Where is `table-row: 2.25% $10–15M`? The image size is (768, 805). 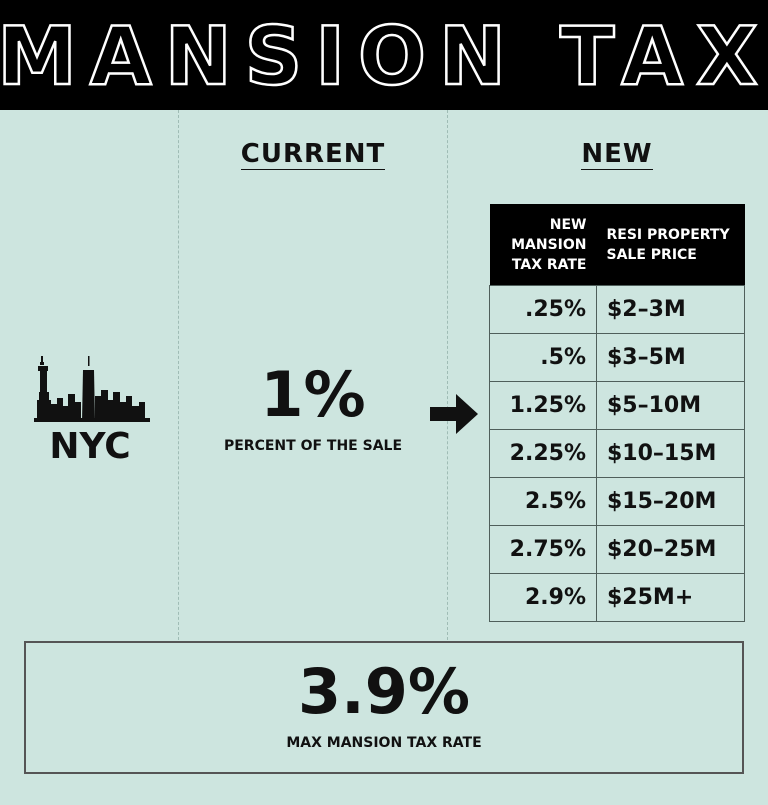
table-row: 2.25% $10–15M is located at coordinates (617, 453).